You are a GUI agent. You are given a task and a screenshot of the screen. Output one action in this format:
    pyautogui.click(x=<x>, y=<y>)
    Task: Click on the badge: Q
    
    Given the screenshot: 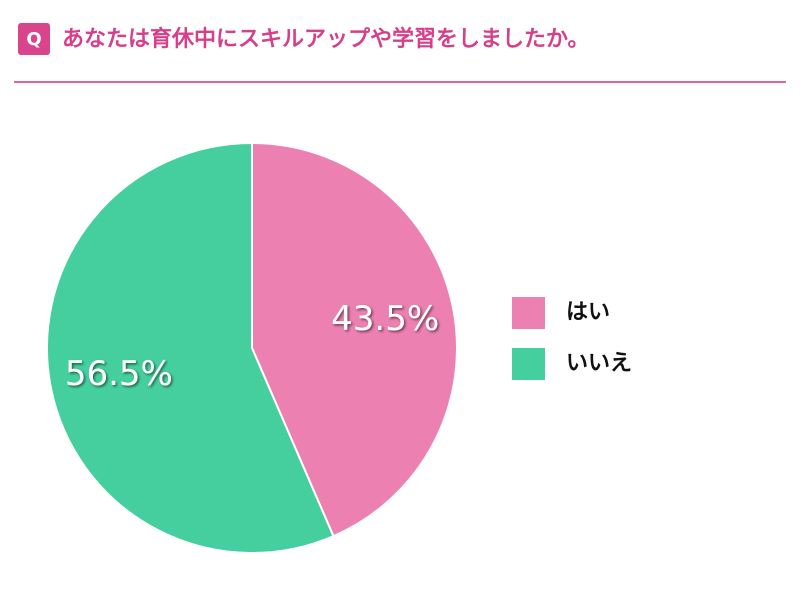 What is the action you would take?
    pyautogui.click(x=33, y=39)
    